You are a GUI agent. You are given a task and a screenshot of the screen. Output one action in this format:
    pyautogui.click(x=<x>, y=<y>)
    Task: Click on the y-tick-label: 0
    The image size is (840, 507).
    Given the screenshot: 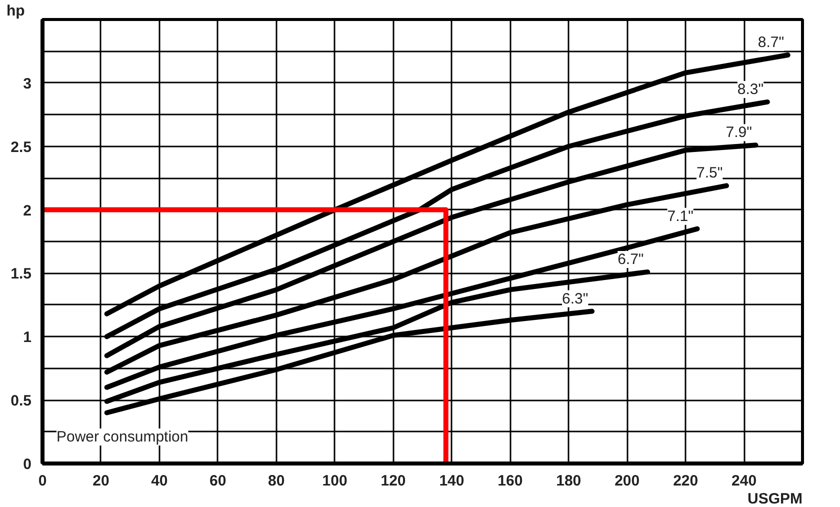 What is the action you would take?
    pyautogui.click(x=27, y=464)
    